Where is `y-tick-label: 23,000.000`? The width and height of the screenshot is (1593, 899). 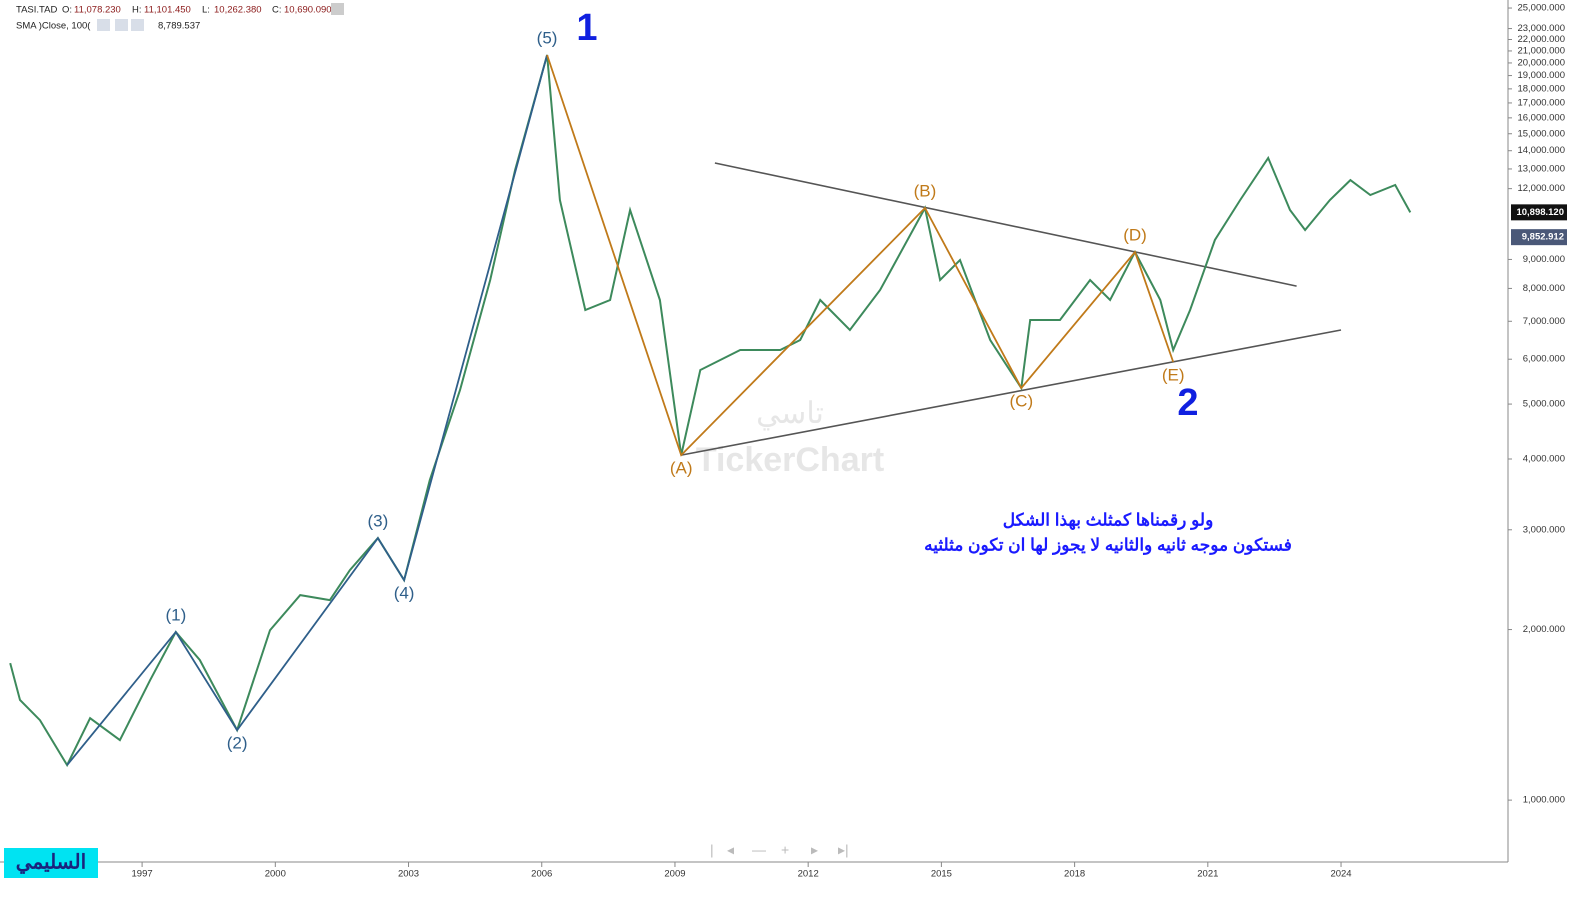
y-tick-label: 23,000.000 is located at coordinates (1541, 28).